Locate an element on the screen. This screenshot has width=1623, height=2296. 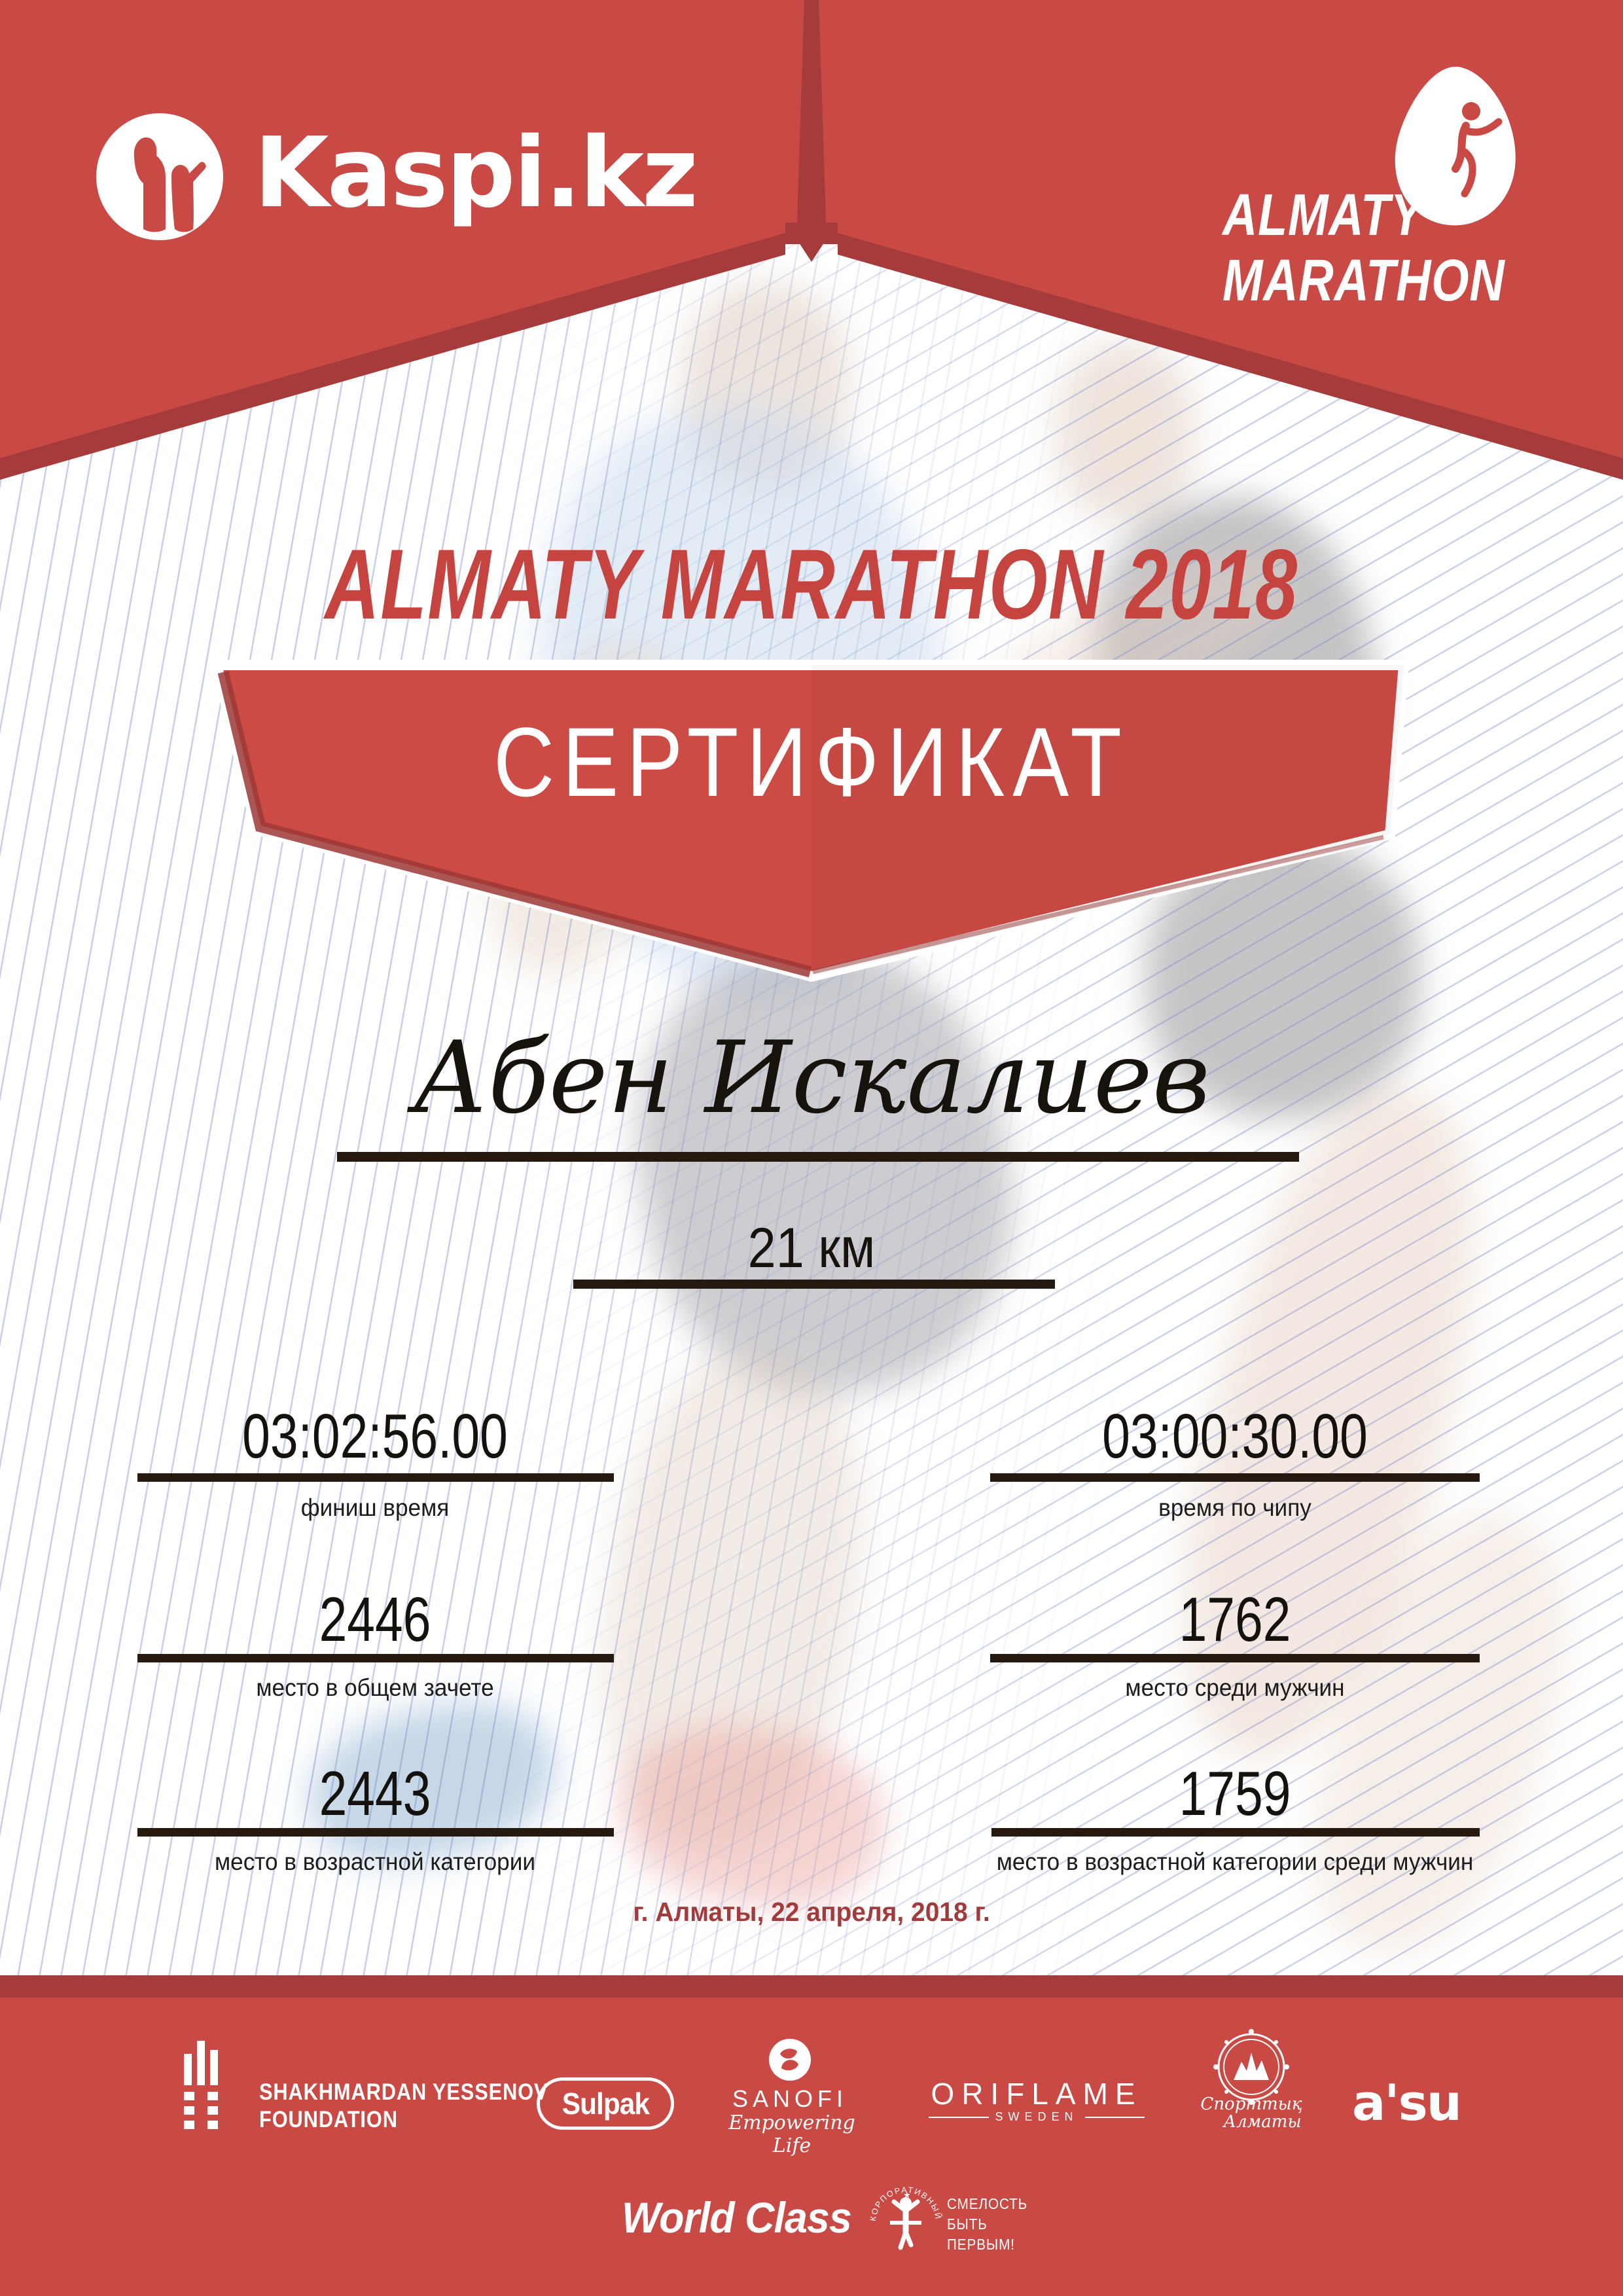
footer-background is located at coordinates (811, 2147).